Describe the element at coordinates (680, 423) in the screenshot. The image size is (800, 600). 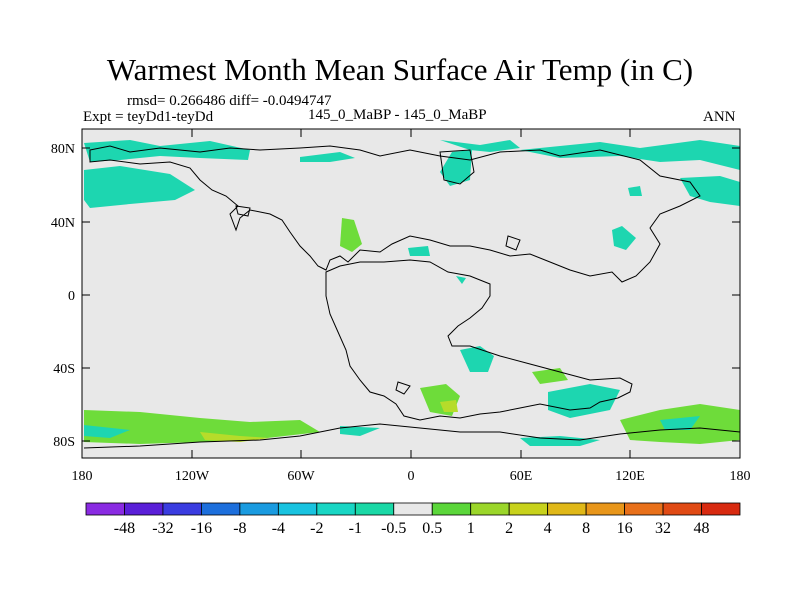
I see `antarctic-cyan-patch-east` at that location.